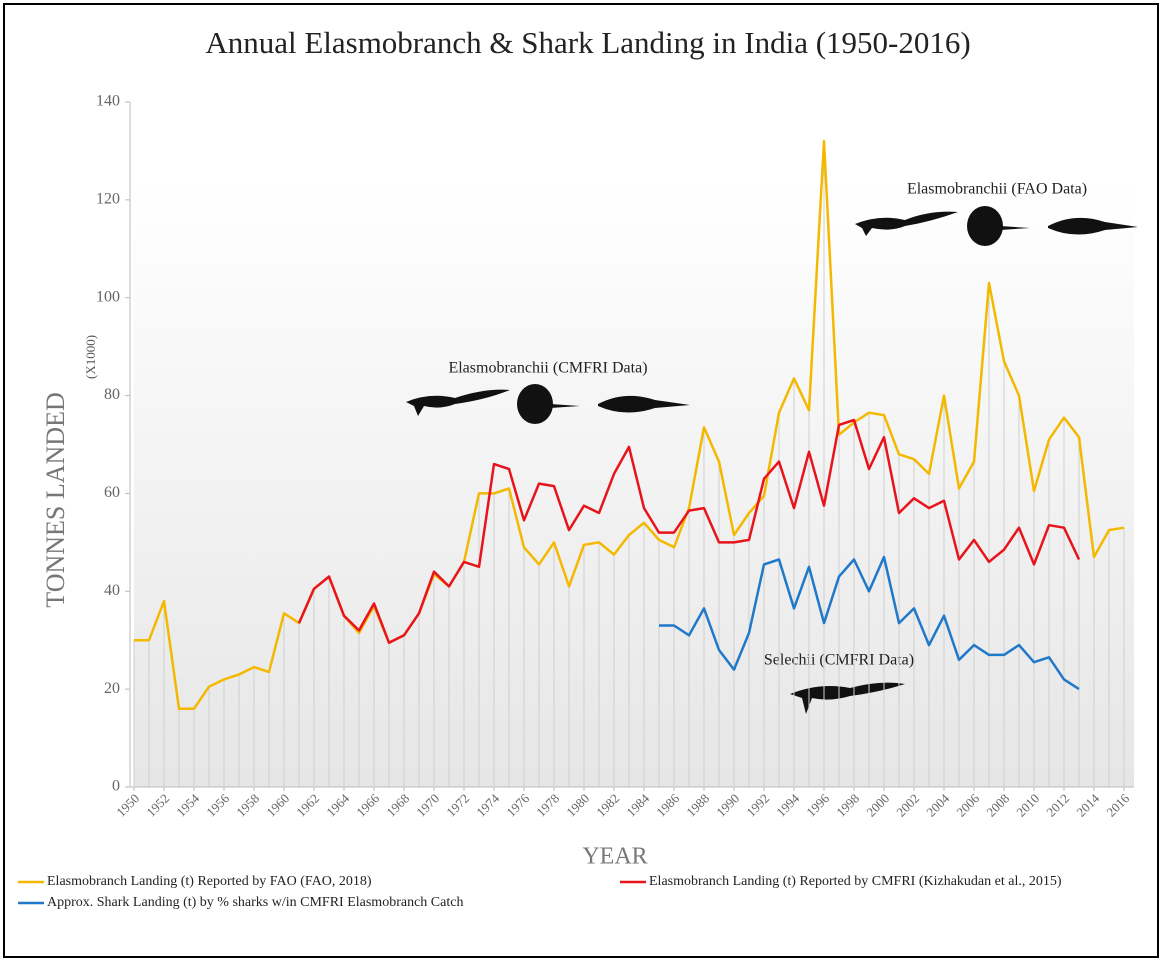  I want to click on x-tick-label: 1952, so click(157, 805).